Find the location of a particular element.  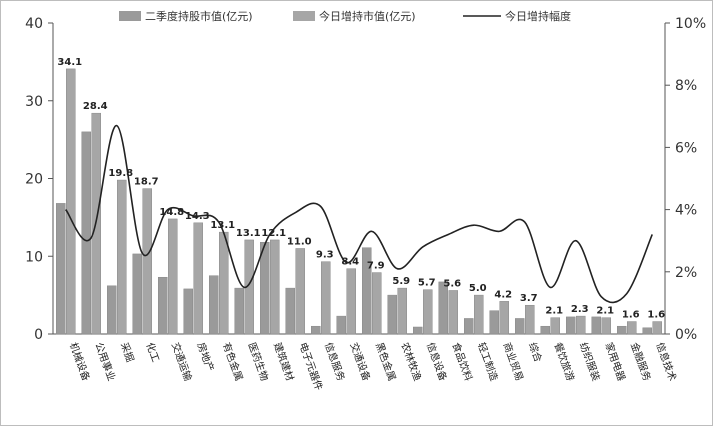

data-label: 3.7 is located at coordinates (529, 298).